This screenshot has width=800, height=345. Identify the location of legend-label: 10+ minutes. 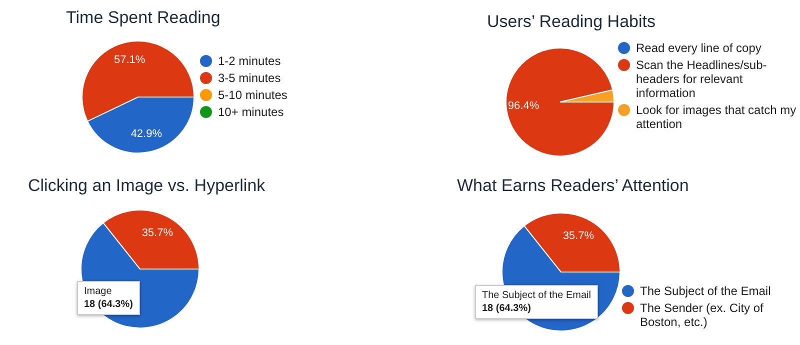
(251, 111).